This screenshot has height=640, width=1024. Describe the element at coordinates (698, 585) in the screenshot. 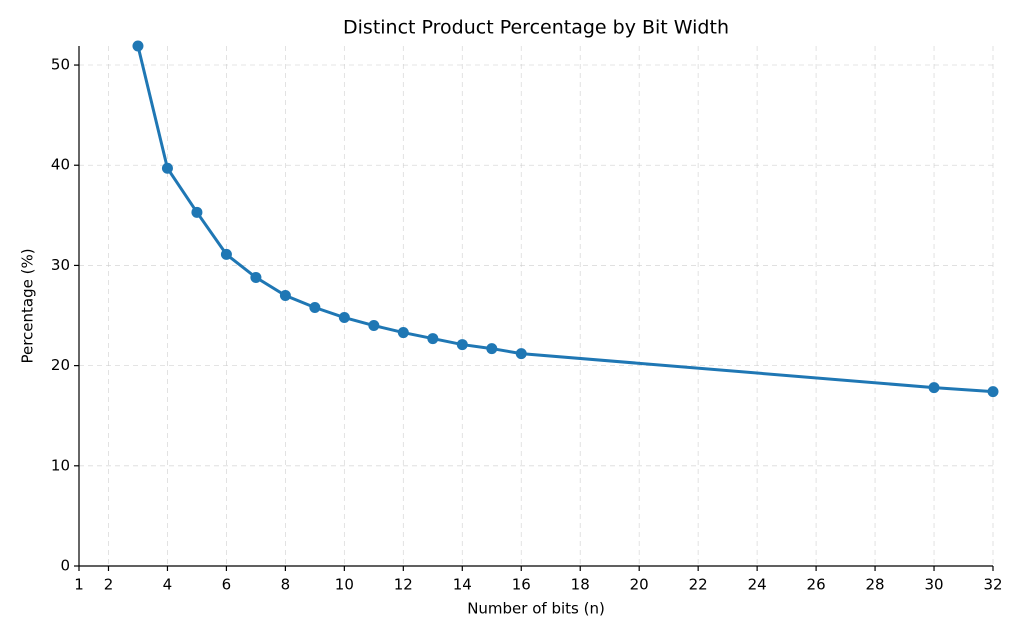

I see `x-tick-label: 22` at that location.